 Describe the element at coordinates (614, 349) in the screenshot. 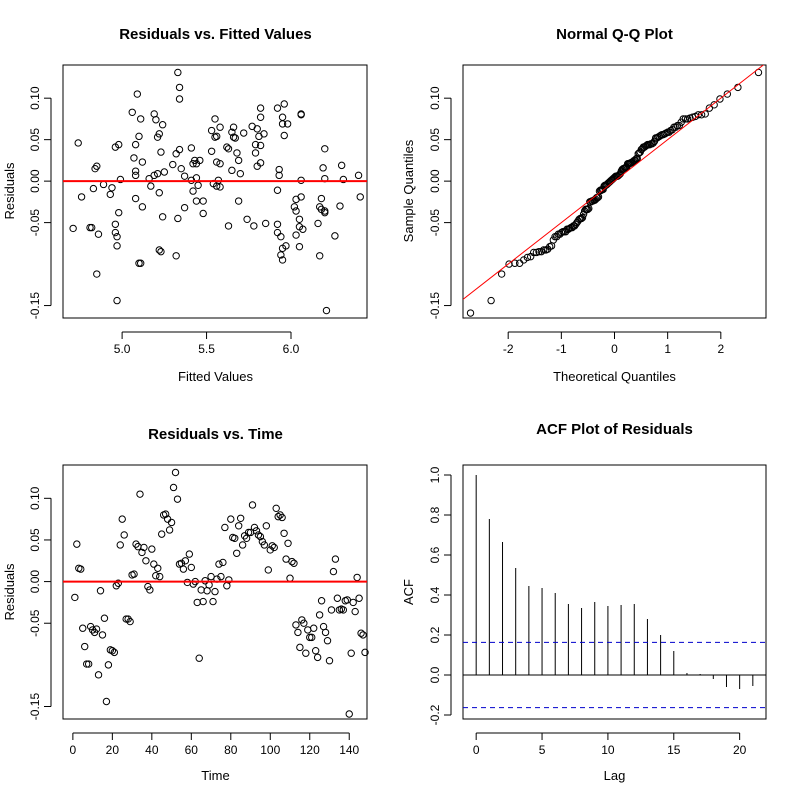

I see `normal-qq-x-tick-label: 0` at that location.